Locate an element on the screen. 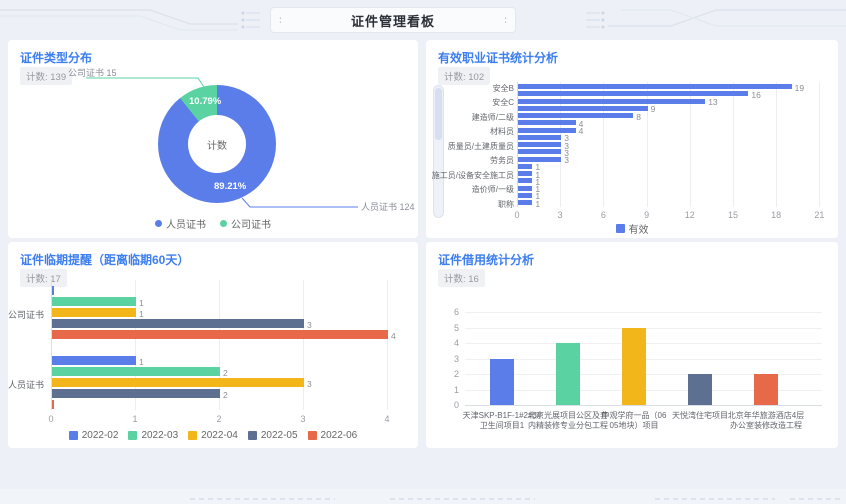 The image size is (846, 504). donut-legend: 人员证书 公司证书 is located at coordinates (213, 223).